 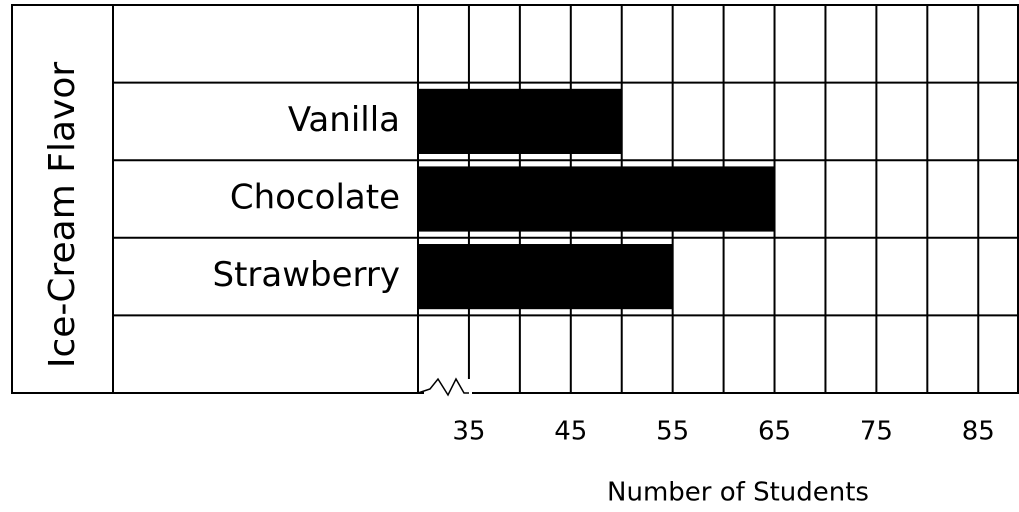 I want to click on y-axis-label: Ice-Cream Flavor, so click(x=62, y=215).